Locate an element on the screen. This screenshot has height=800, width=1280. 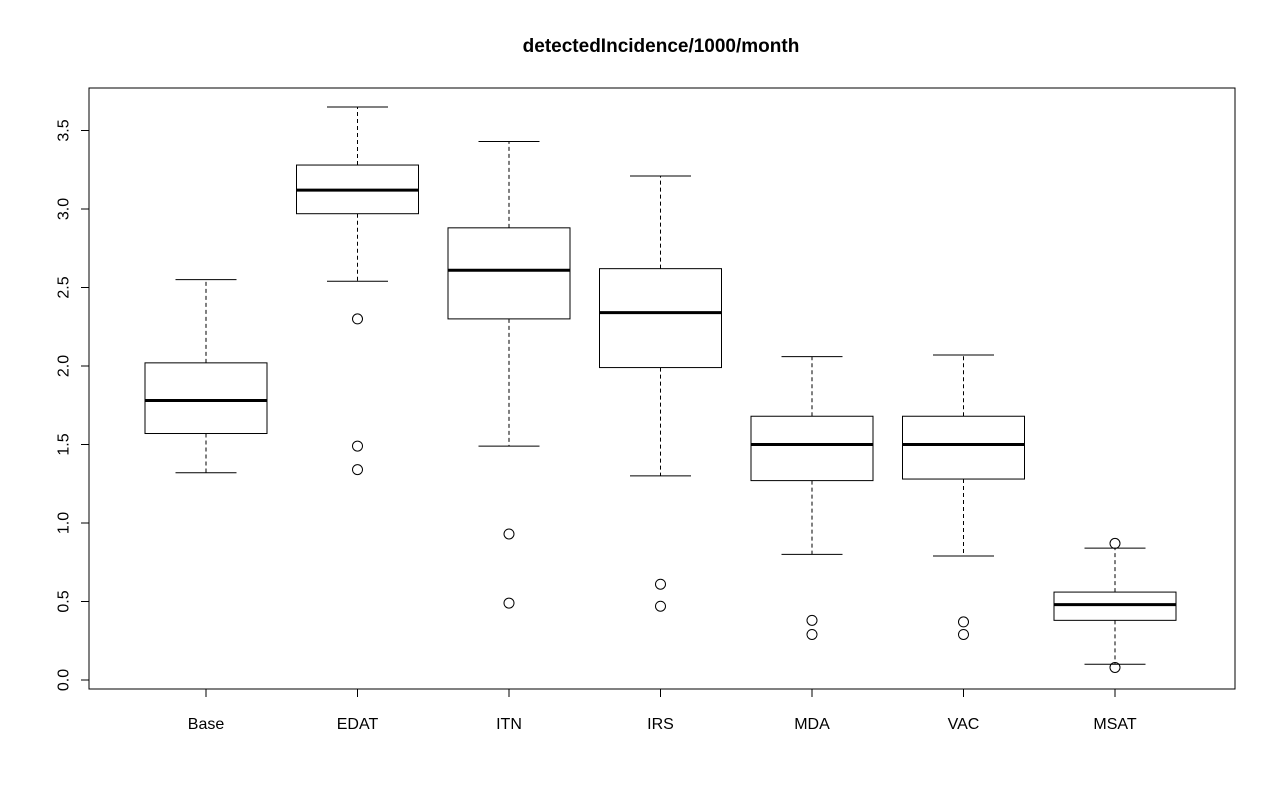
box-itn is located at coordinates (509, 374).